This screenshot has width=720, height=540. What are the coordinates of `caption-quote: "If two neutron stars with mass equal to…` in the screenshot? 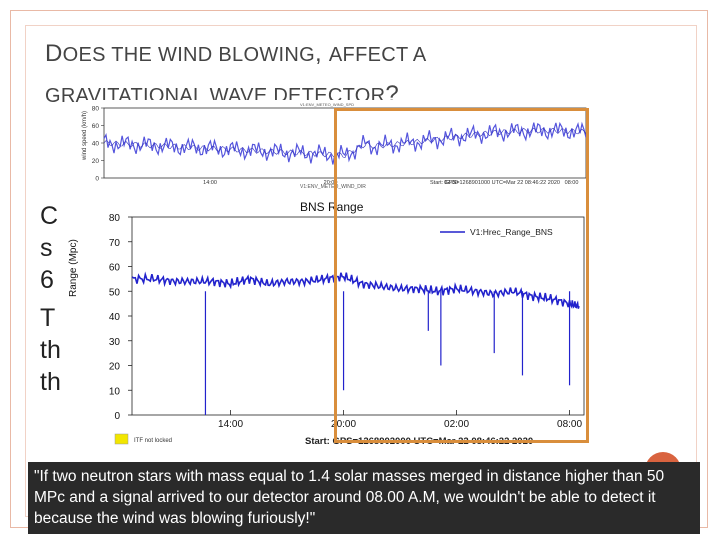 It's located at (349, 497).